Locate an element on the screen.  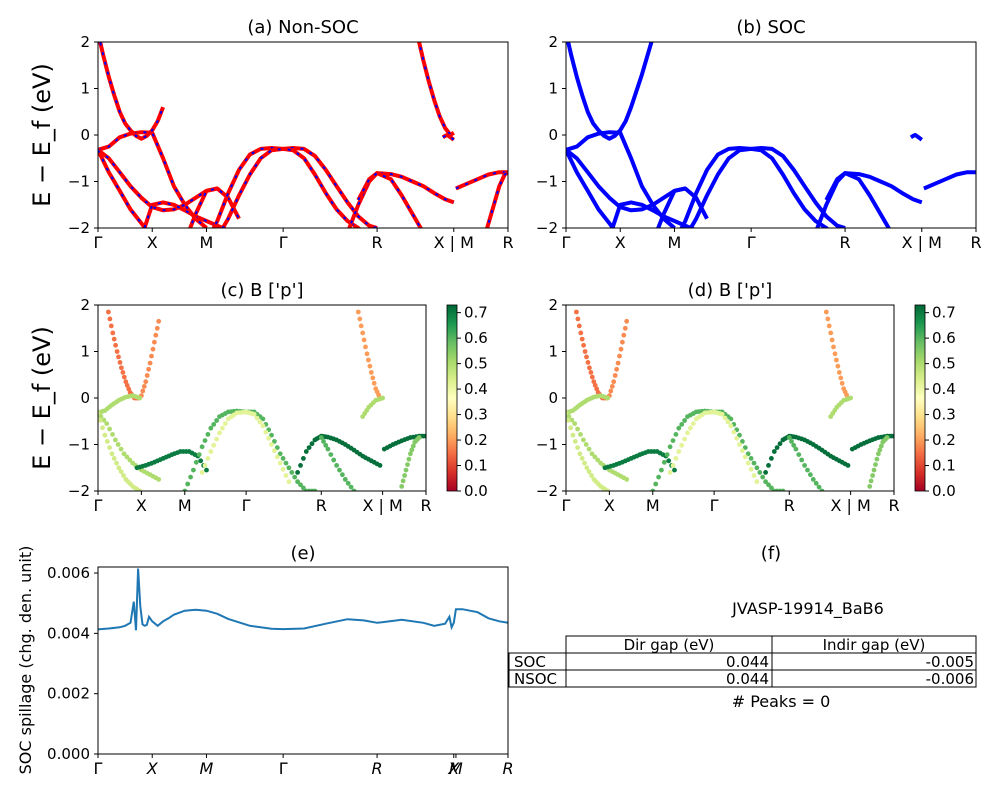
table-cell-nsoc-indir: -0.006 is located at coordinates (950, 679).